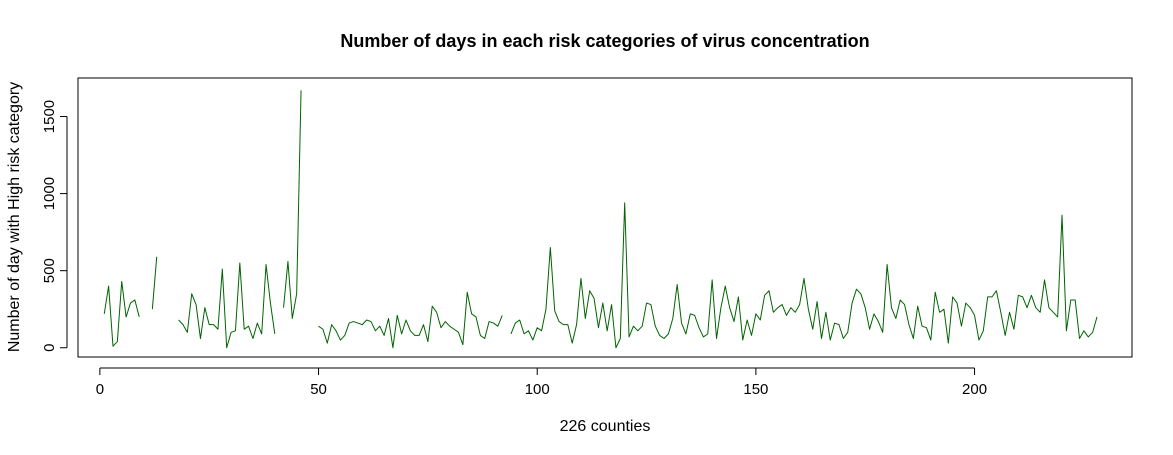 The width and height of the screenshot is (1173, 455). Describe the element at coordinates (49, 270) in the screenshot. I see `y-tick-label: 500` at that location.